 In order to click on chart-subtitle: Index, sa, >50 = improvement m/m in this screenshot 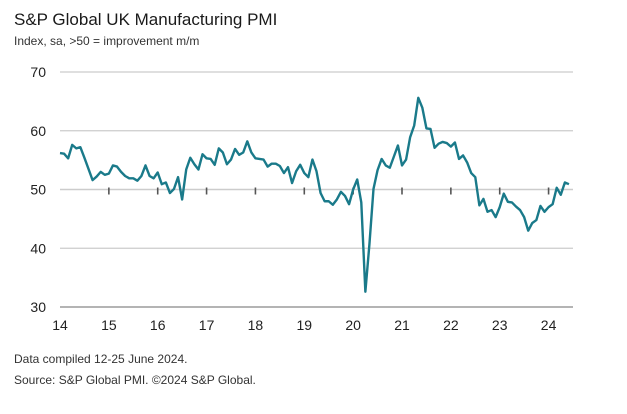, I will do `click(107, 41)`.